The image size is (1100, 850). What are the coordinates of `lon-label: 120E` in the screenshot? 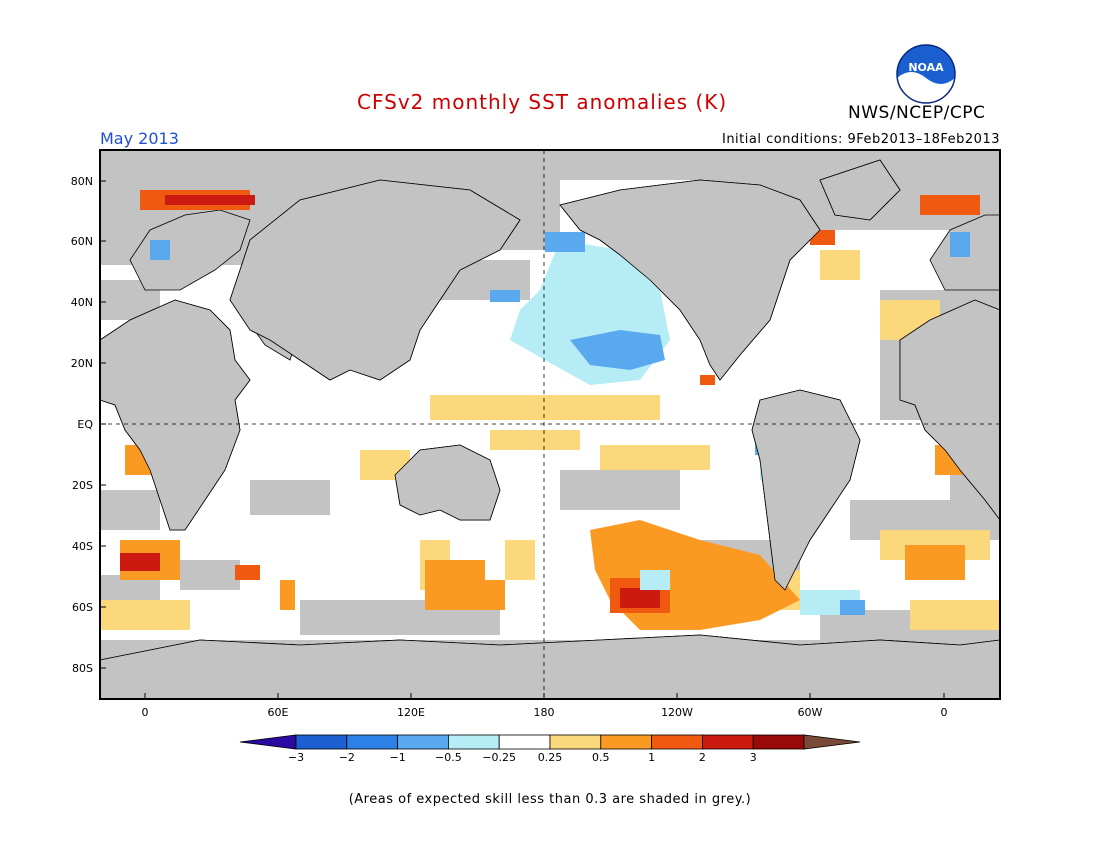 It's located at (411, 712).